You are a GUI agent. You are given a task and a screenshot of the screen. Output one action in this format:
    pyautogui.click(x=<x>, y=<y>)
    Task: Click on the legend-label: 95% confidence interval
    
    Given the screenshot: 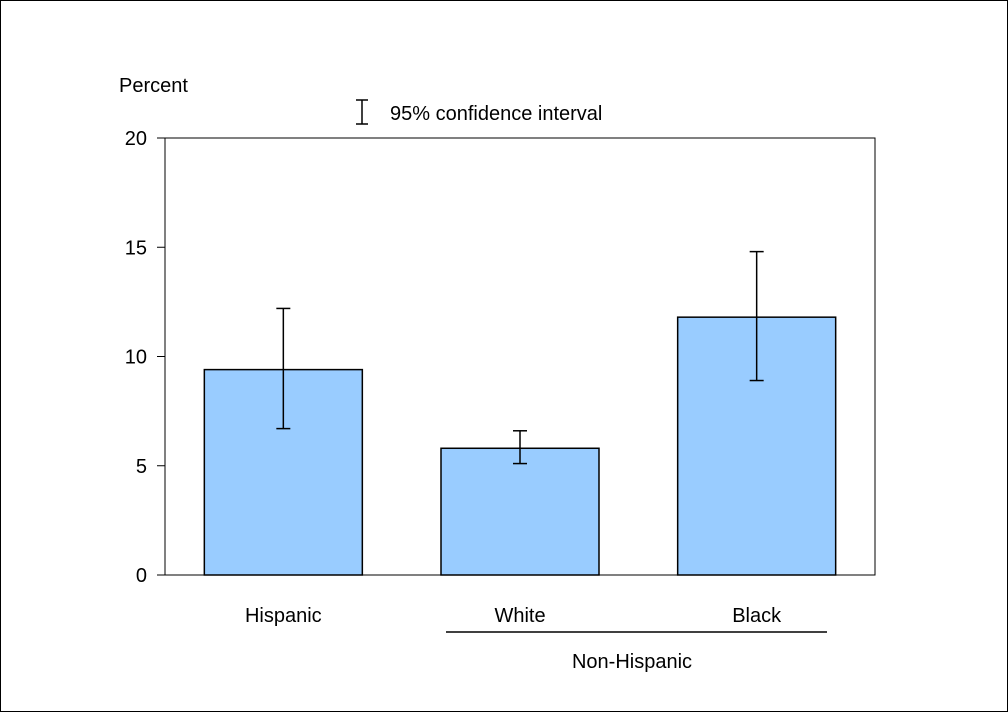 What is the action you would take?
    pyautogui.click(x=496, y=114)
    